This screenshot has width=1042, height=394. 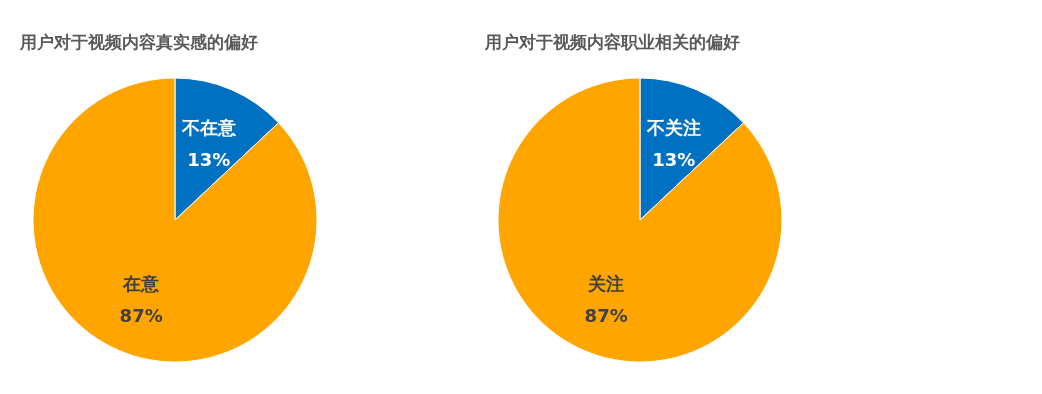 I want to click on slice-label: 在意, so click(x=141, y=284).